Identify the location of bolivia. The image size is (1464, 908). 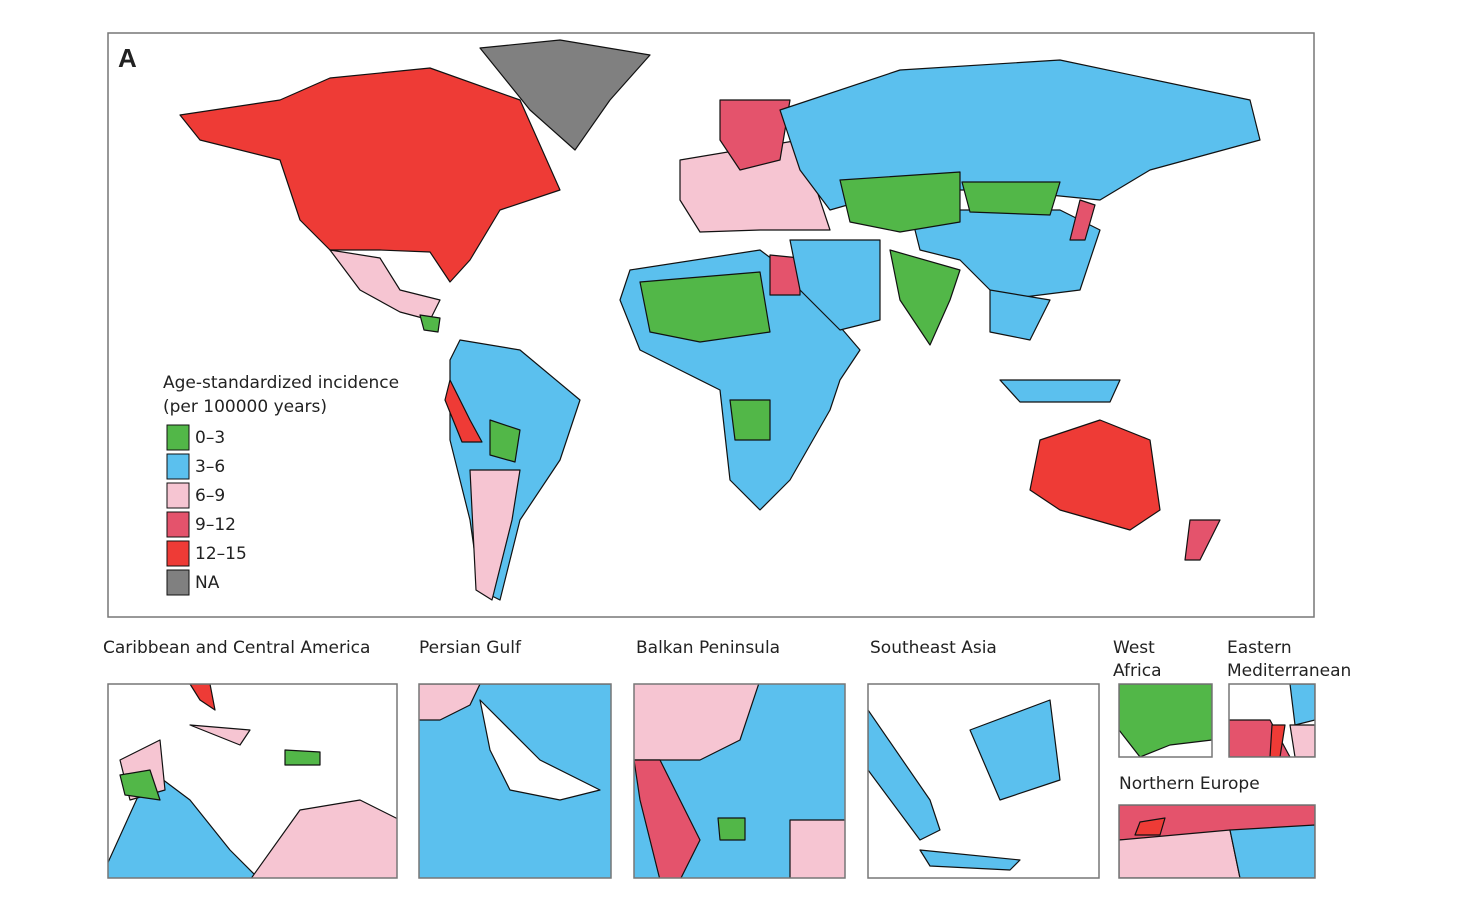
(505, 441).